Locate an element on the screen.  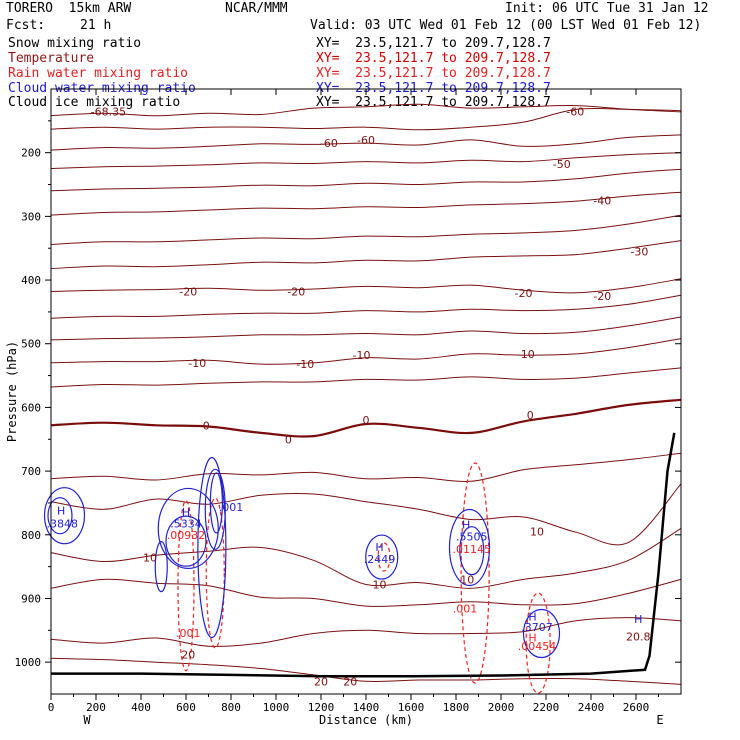
temperature-label: -40 is located at coordinates (602, 200).